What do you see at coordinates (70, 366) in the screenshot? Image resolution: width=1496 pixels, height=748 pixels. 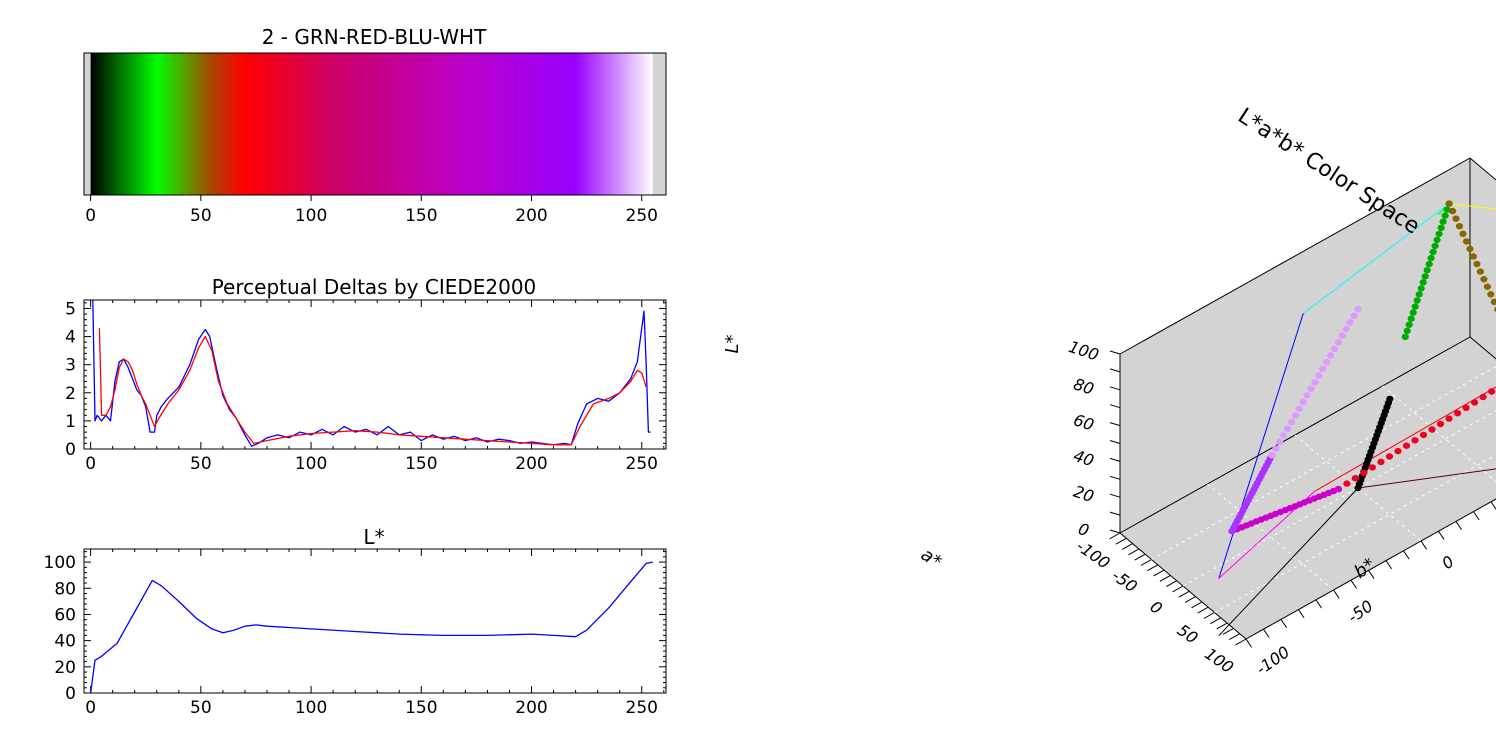 I see `y-tick-label: 3` at bounding box center [70, 366].